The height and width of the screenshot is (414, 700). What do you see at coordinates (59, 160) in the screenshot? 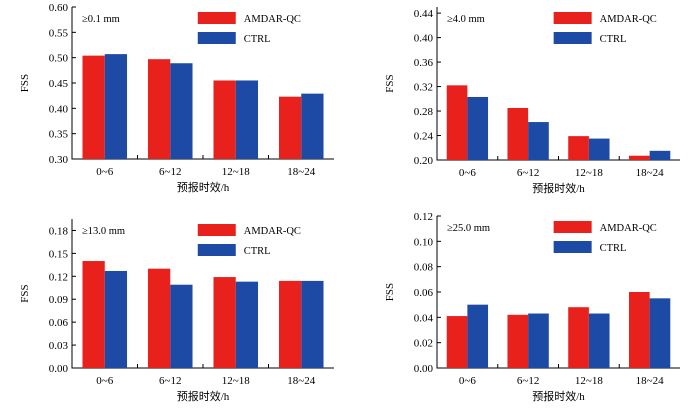
I see `y-tick-label: 0.30` at bounding box center [59, 160].